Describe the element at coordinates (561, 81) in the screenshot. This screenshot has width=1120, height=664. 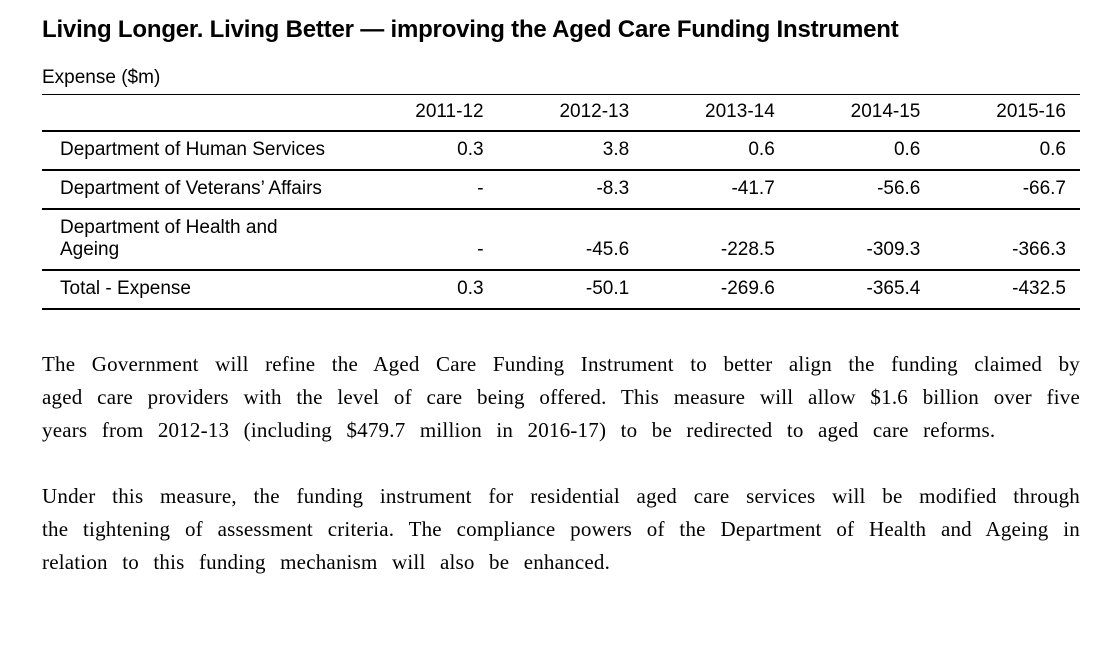
I see `expense-table-label: Expense ($m)` at that location.